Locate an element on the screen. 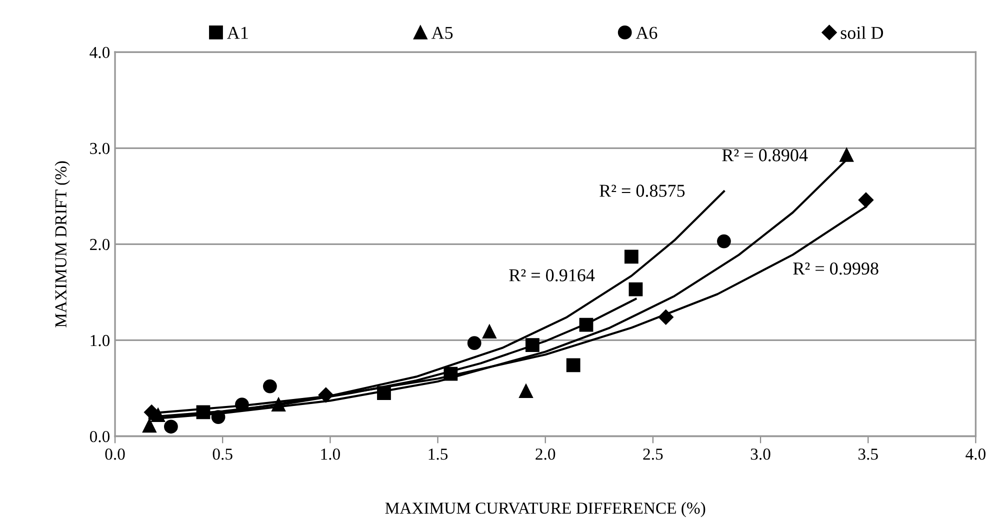 The height and width of the screenshot is (532, 995). x-tick-label: 0.0 is located at coordinates (115, 454).